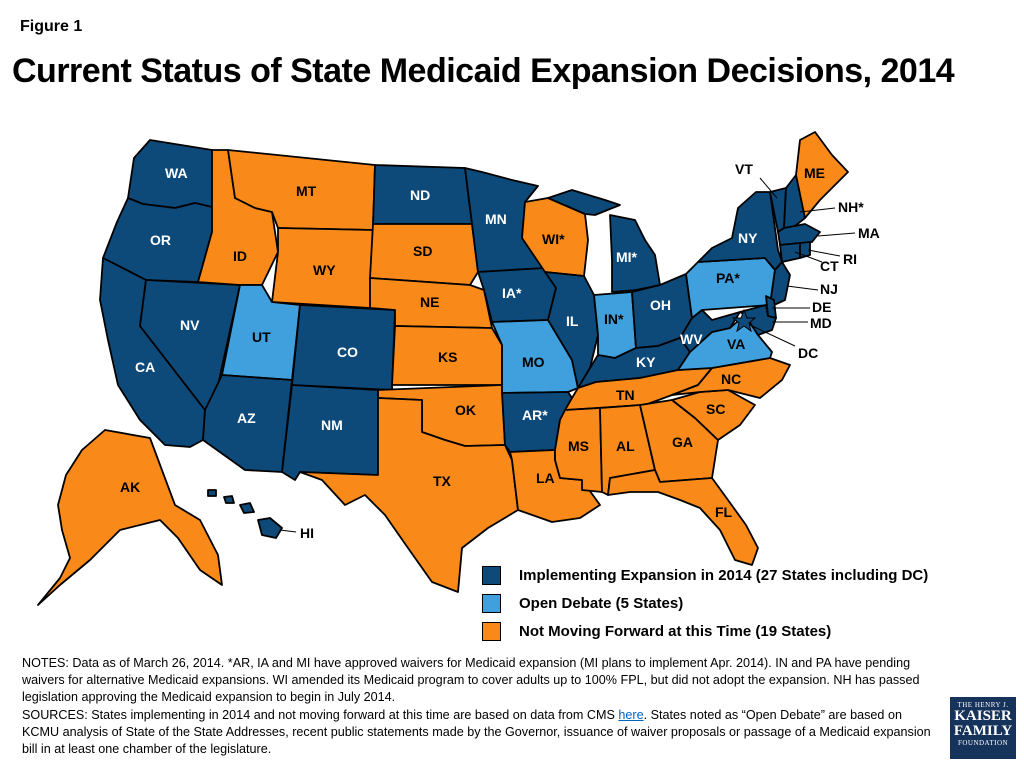 The height and width of the screenshot is (768, 1024). I want to click on legend-label-open-debate: Open Debate (5 States), so click(601, 603).